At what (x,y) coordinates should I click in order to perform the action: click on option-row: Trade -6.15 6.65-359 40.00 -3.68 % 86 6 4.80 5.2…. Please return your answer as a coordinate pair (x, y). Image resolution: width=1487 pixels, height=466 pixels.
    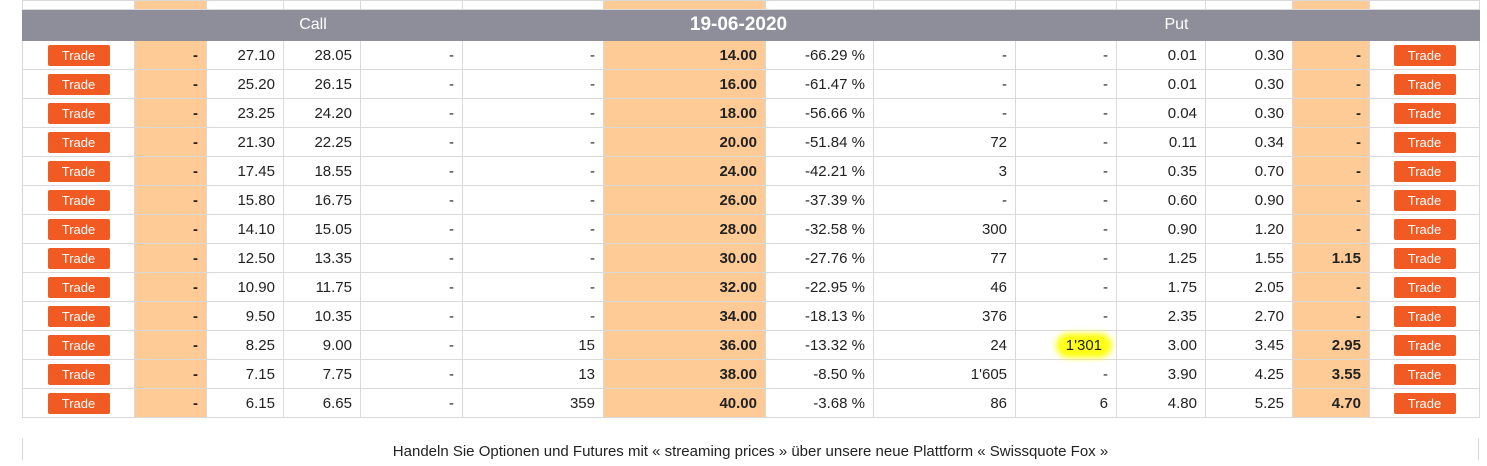
    Looking at the image, I should click on (751, 403).